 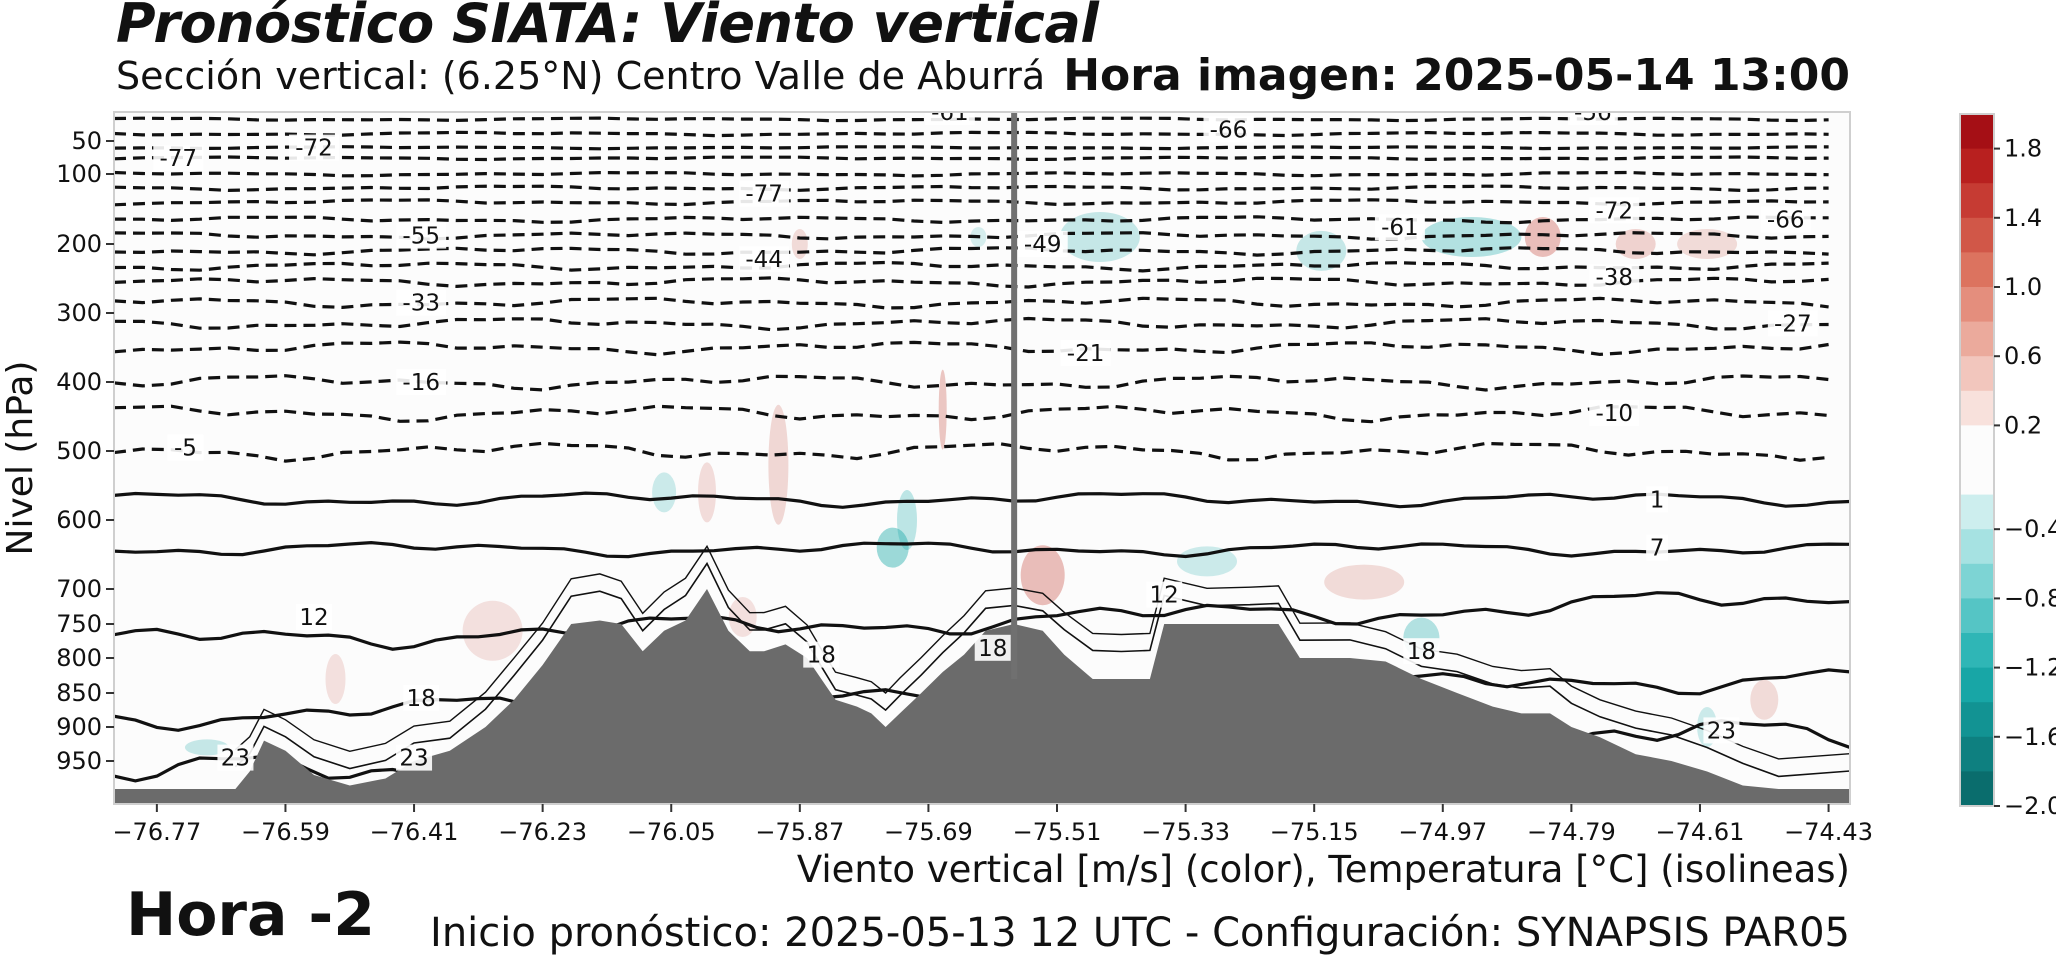 I want to click on y-tick-label: 400, so click(x=79, y=382).